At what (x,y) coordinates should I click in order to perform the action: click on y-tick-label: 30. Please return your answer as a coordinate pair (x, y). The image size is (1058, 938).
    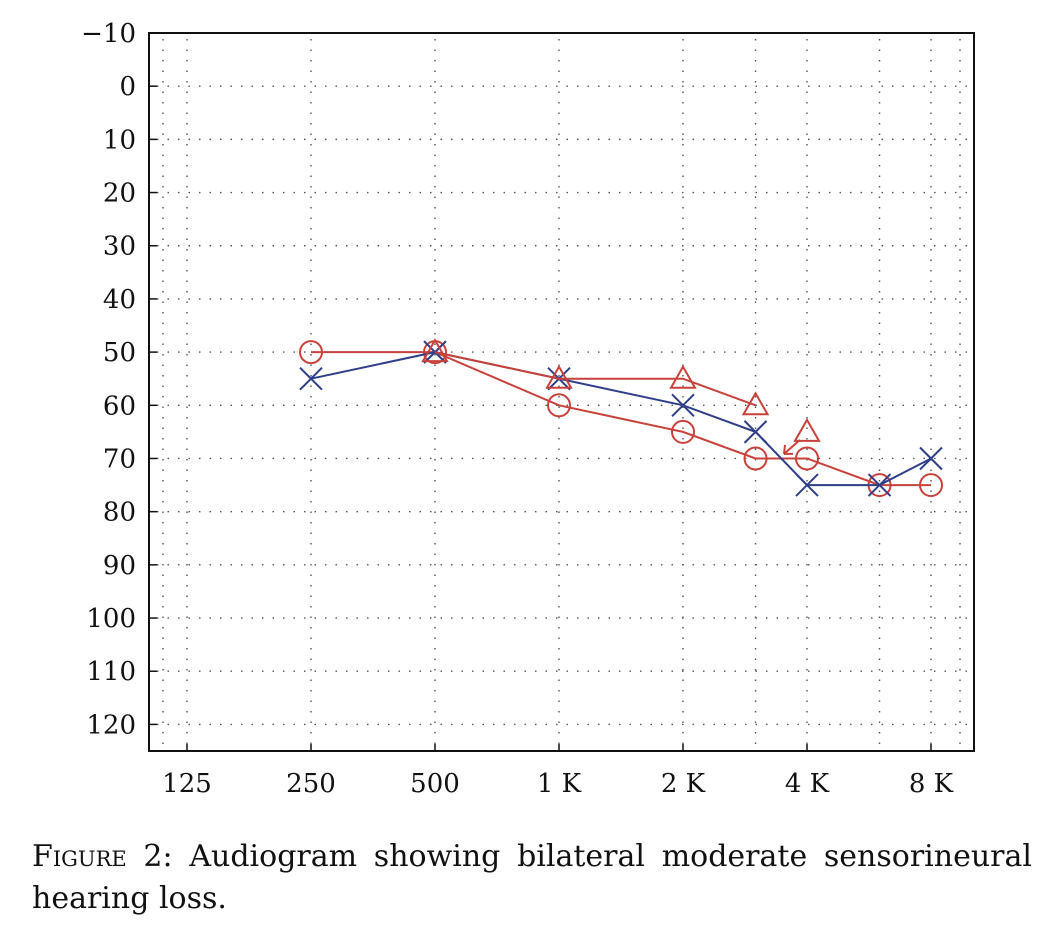
    Looking at the image, I should click on (119, 247).